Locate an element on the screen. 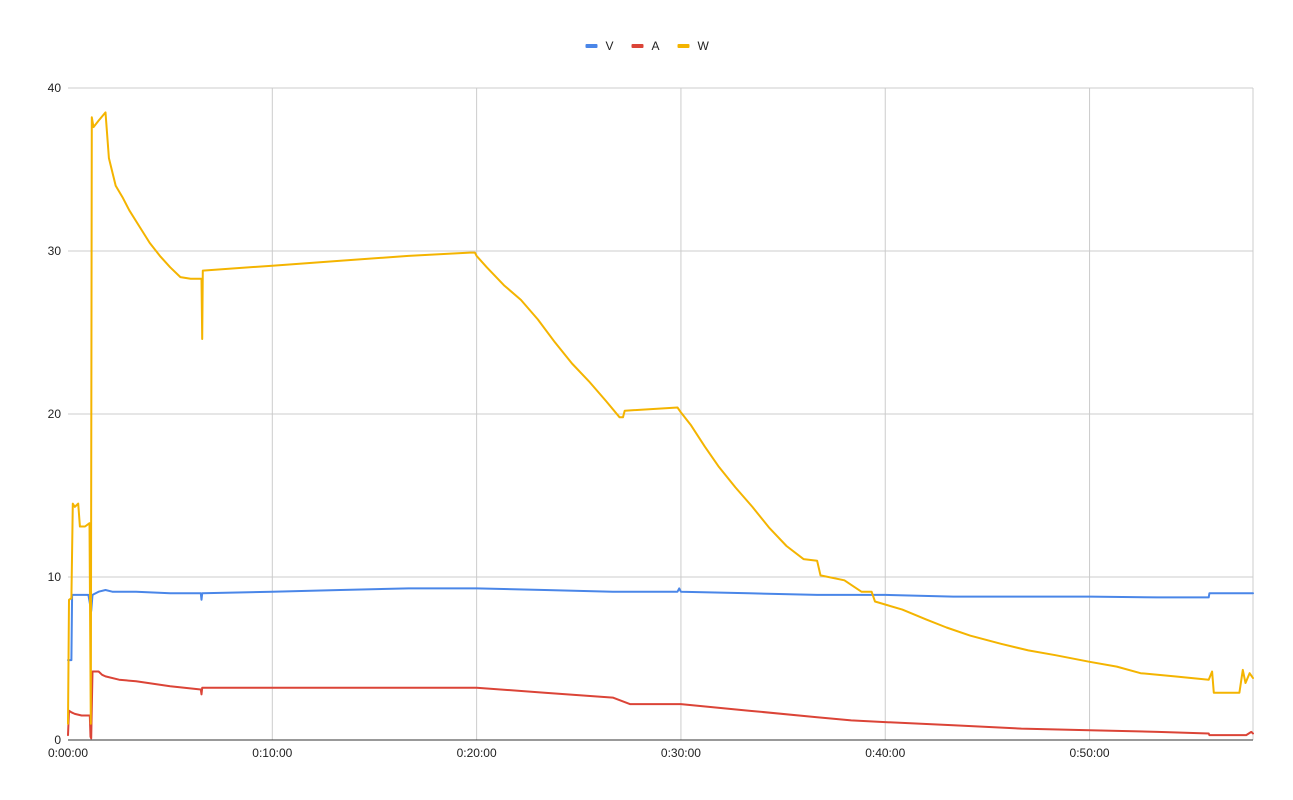 The width and height of the screenshot is (1293, 800). legend-item-A: A is located at coordinates (645, 46).